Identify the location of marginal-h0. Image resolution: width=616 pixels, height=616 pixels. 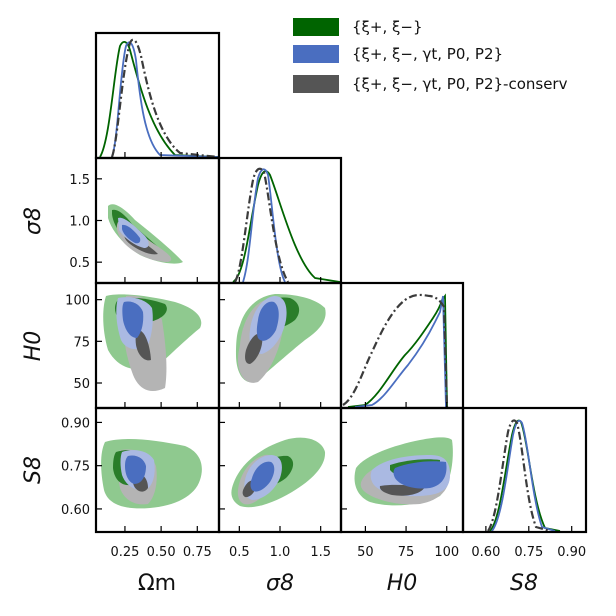
(395, 350).